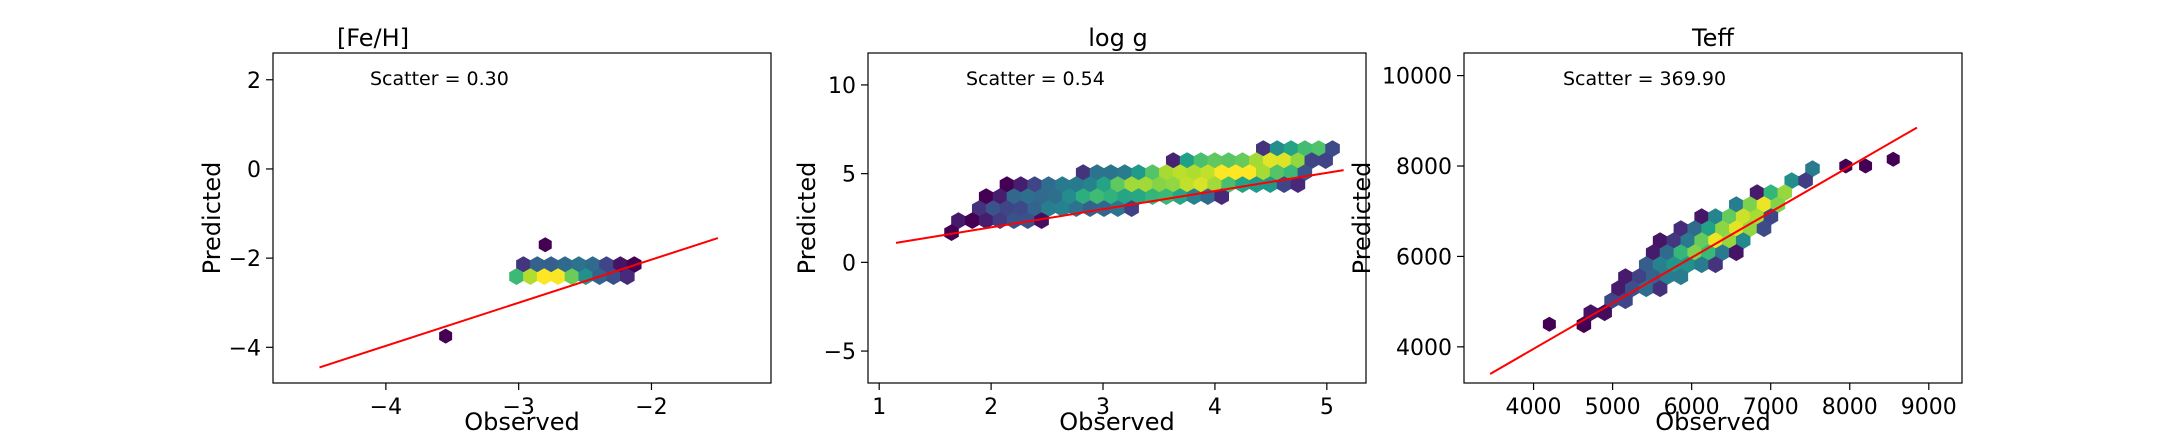 The image size is (2160, 432). I want to click on panel-feh-fit-line, so click(519, 303).